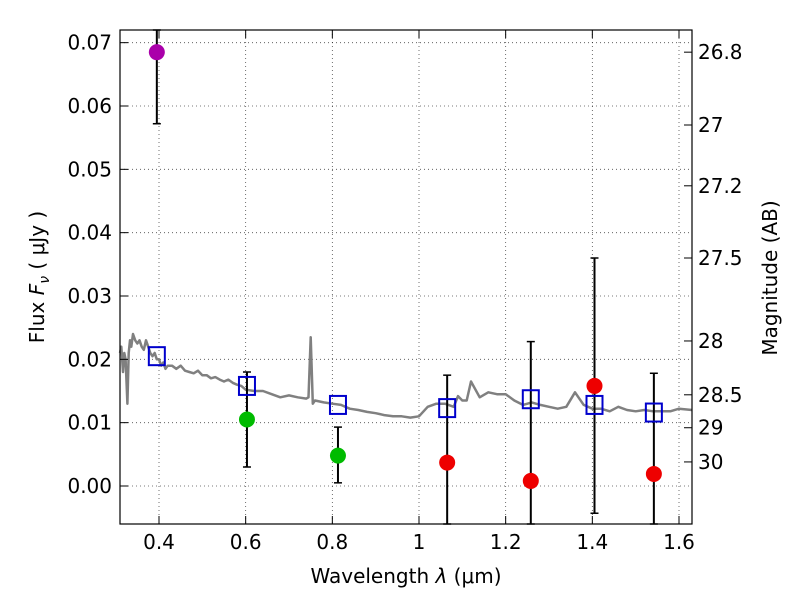  I want to click on y-axis-label: Flux Fν ( μJy ), so click(39, 277).